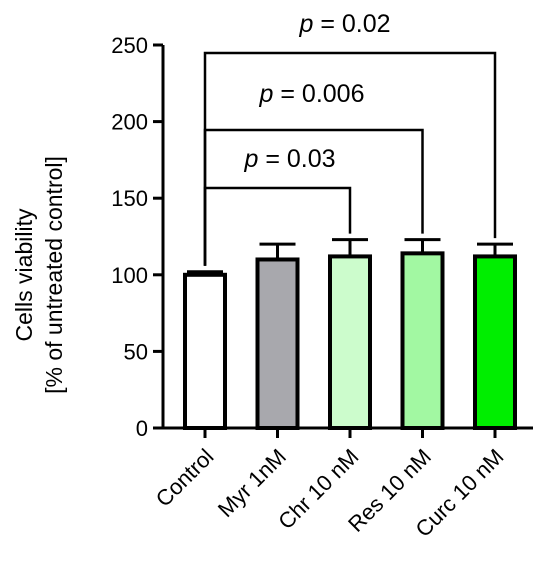 The width and height of the screenshot is (550, 577). Describe the element at coordinates (129, 45) in the screenshot. I see `y-tick-label-250: 250` at that location.